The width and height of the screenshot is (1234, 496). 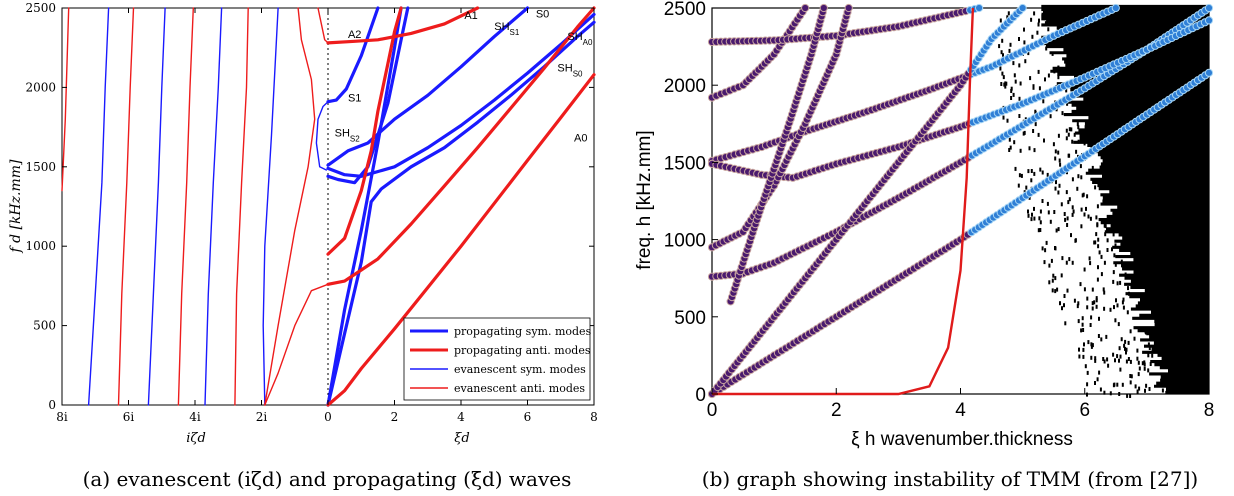 I want to click on data-point-marker, so click(x=823, y=8).